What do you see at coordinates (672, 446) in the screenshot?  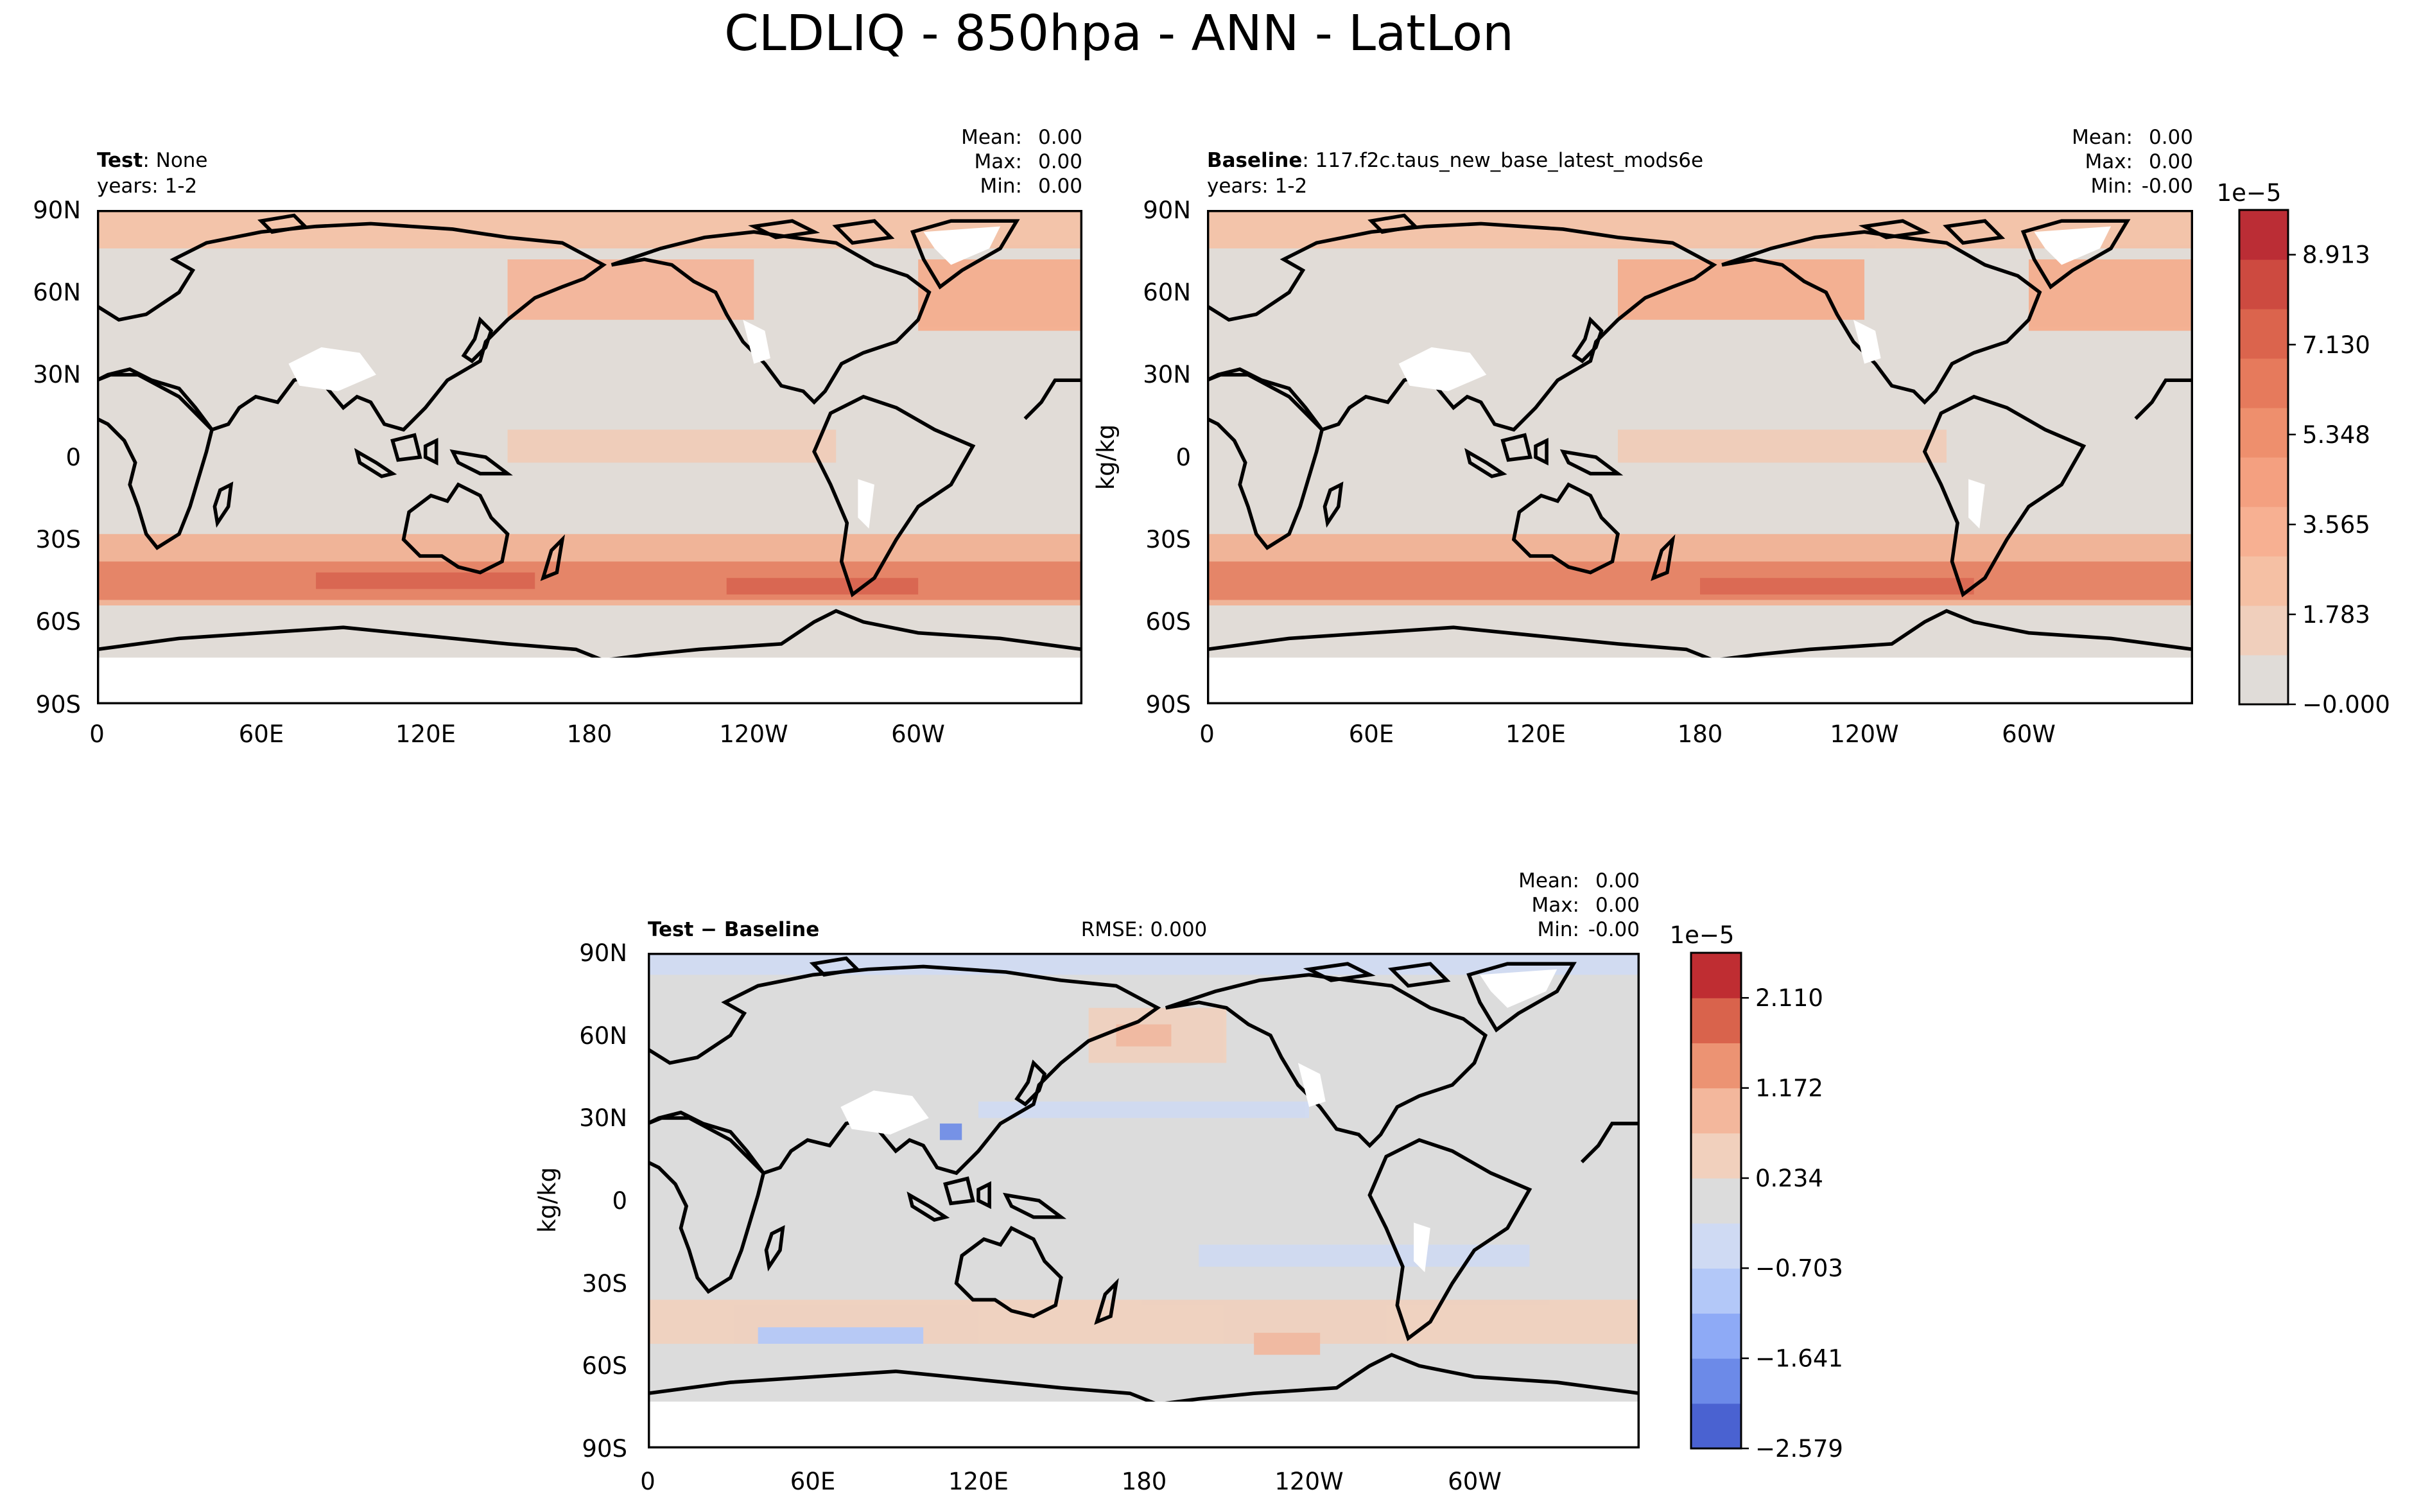 I see `band-tropics` at bounding box center [672, 446].